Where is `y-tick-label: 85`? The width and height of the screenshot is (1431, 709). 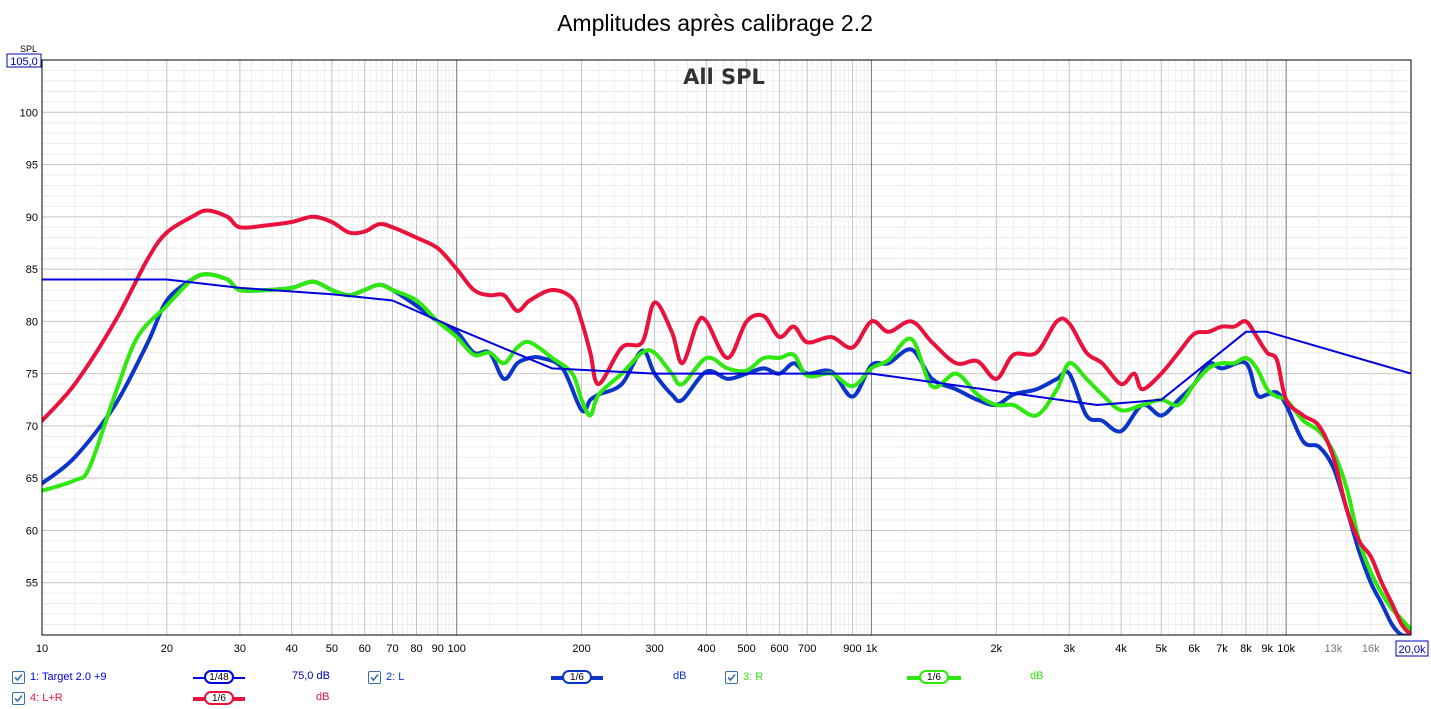 y-tick-label: 85 is located at coordinates (32, 270).